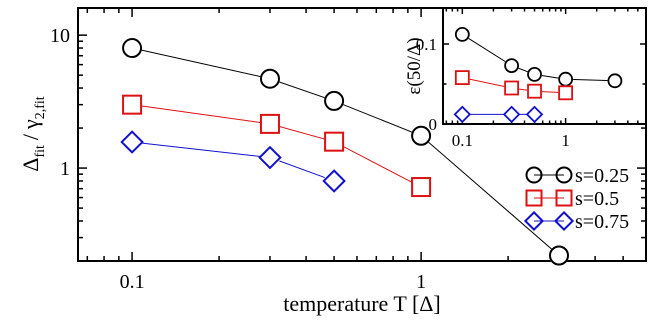 This screenshot has height=320, width=658. What do you see at coordinates (462, 140) in the screenshot?
I see `inset-x-tick-label: 0.1` at bounding box center [462, 140].